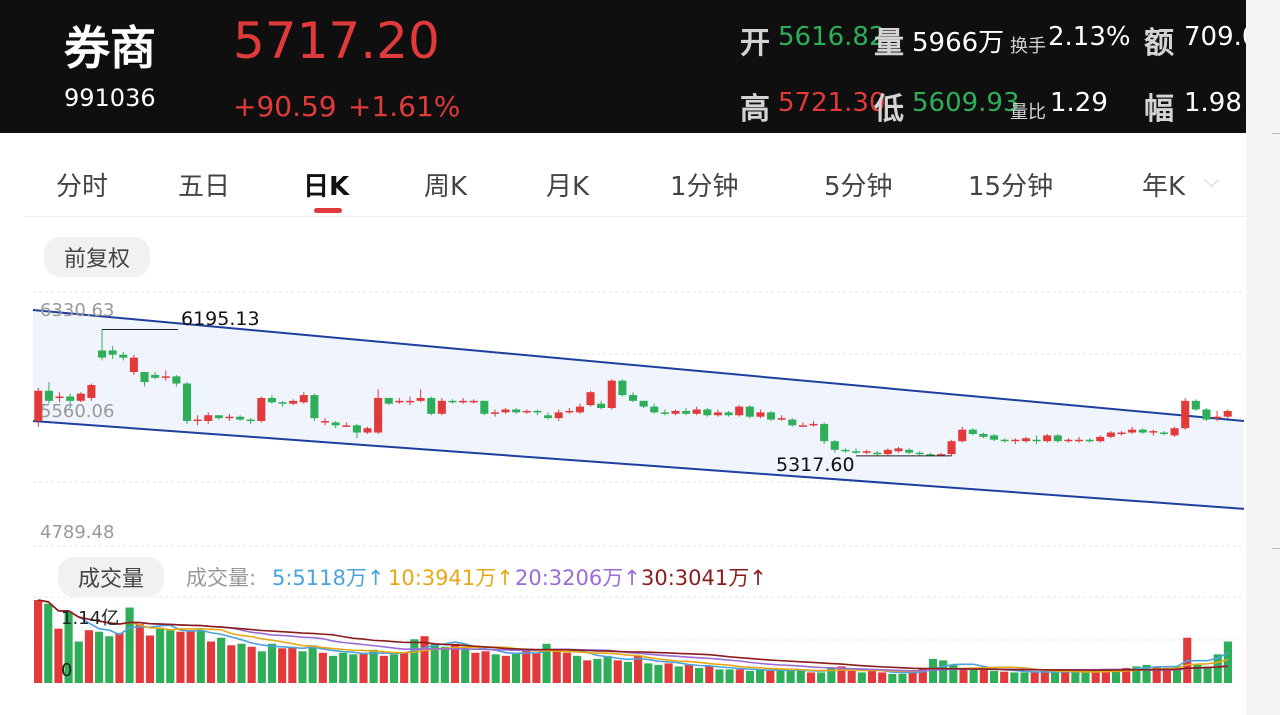  I want to click on tab-15min: 15分钟, so click(1011, 187).